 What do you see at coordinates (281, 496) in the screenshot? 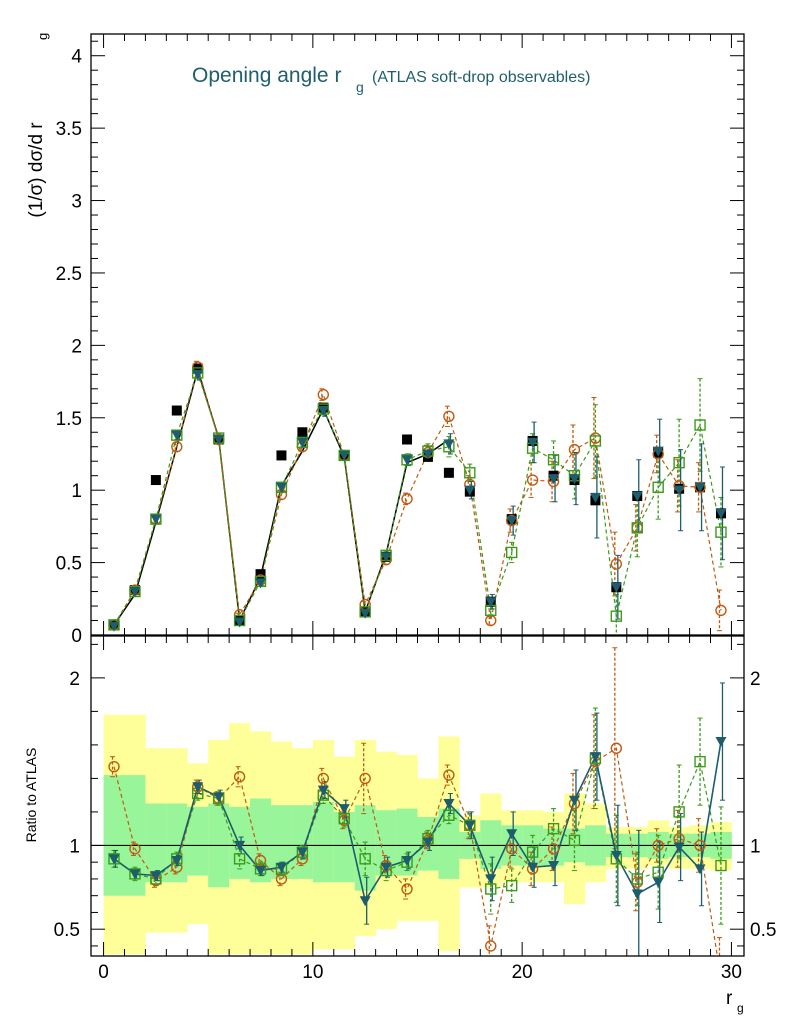
I see `data-curve` at bounding box center [281, 496].